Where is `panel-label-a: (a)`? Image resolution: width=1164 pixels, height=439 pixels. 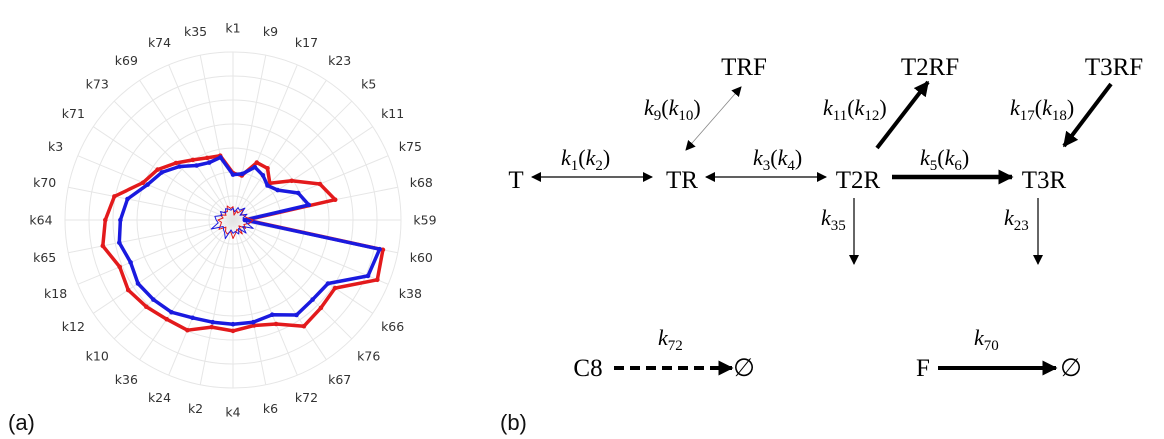 panel-label-a: (a) is located at coordinates (21, 422).